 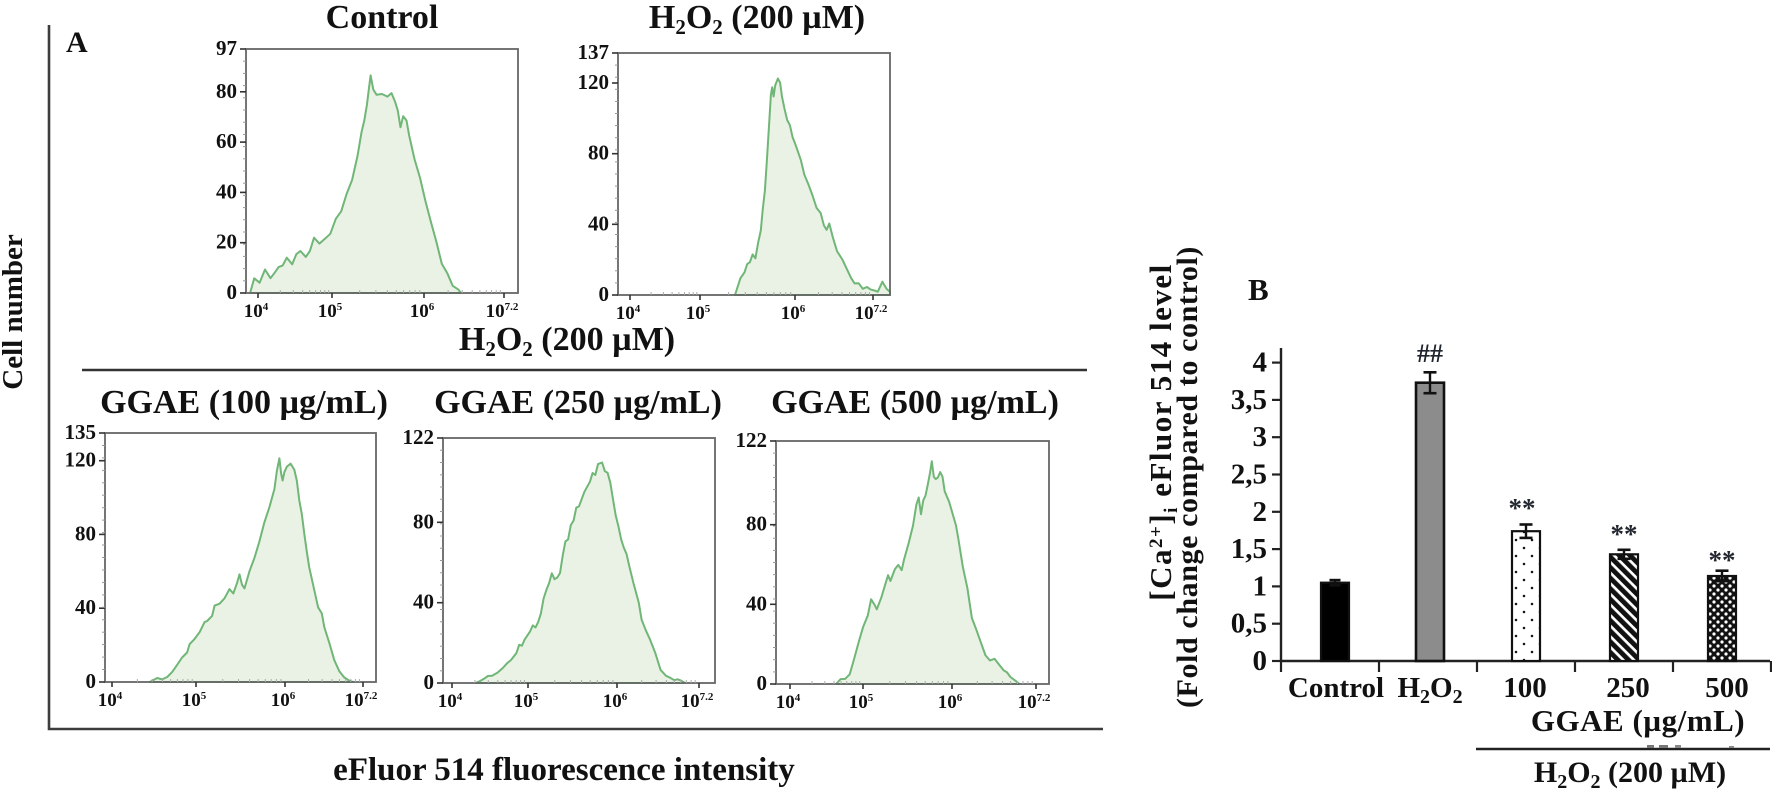 I want to click on svg-text: GGAE (500 µg/mL), so click(x=915, y=402).